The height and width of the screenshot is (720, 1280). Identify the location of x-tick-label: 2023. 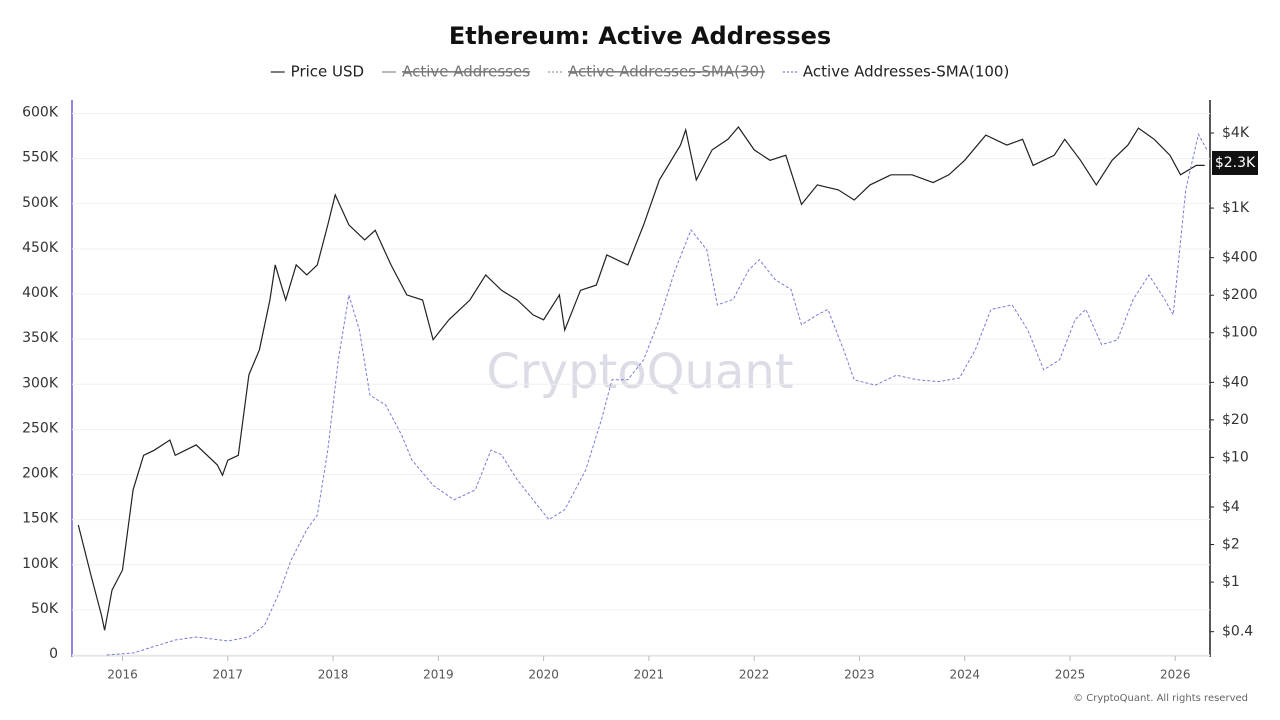
(859, 675).